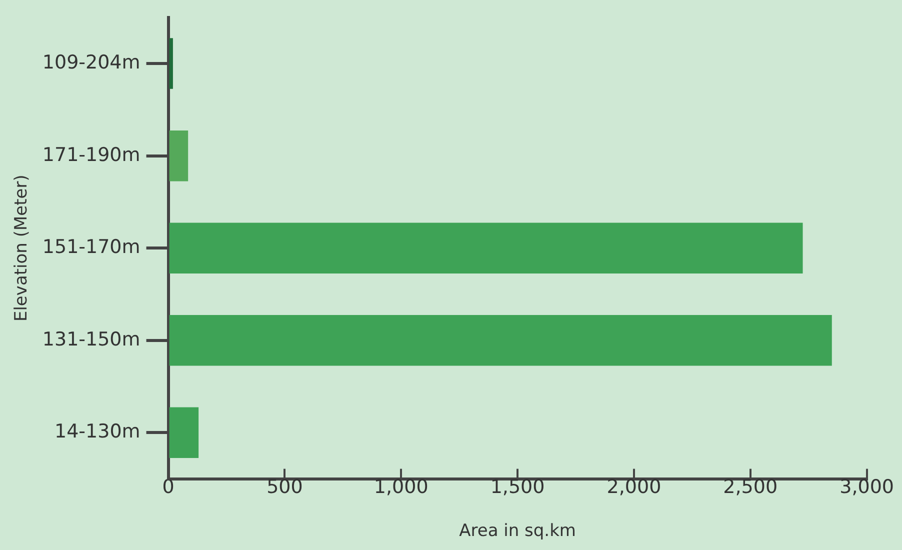  What do you see at coordinates (91, 247) in the screenshot?
I see `y-tick-label: 151-170m` at bounding box center [91, 247].